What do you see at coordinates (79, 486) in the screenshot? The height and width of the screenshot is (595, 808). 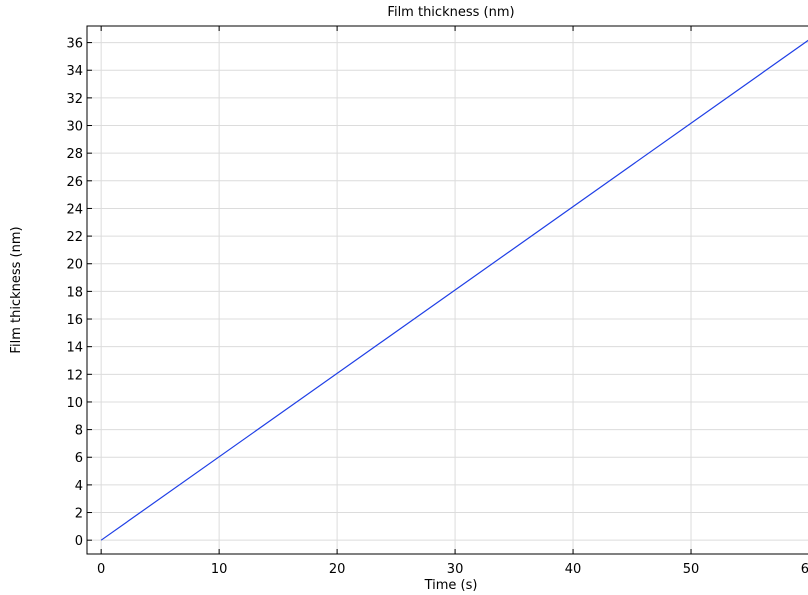 I see `y-tick-label: 4` at bounding box center [79, 486].